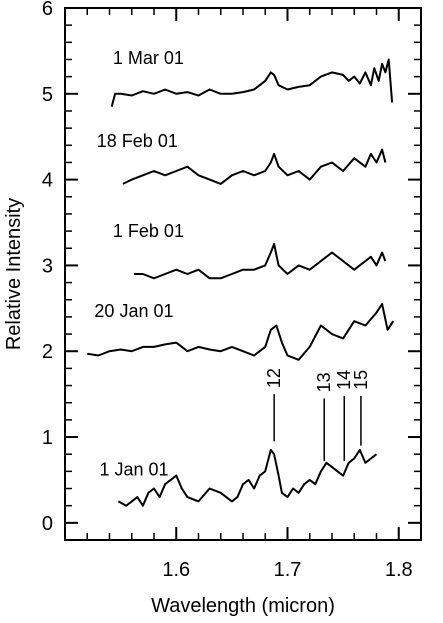  I want to click on annotation-label: 14, so click(344, 380).